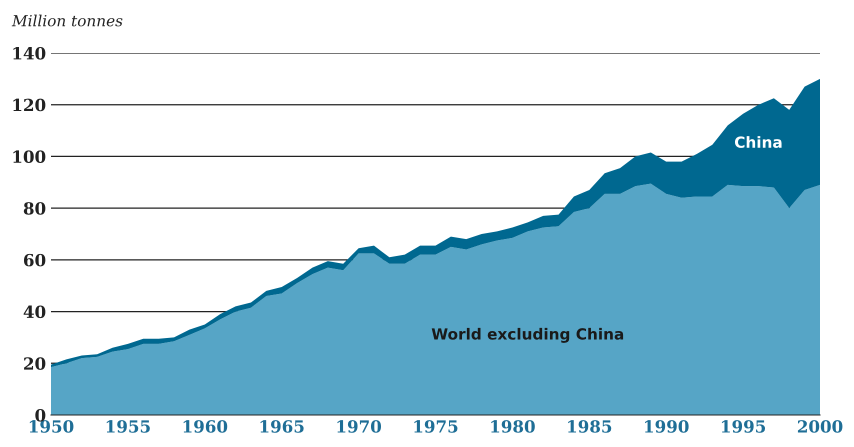 Image resolution: width=854 pixels, height=447 pixels. Describe the element at coordinates (206, 426) in the screenshot. I see `x-tick-label: 1960` at that location.